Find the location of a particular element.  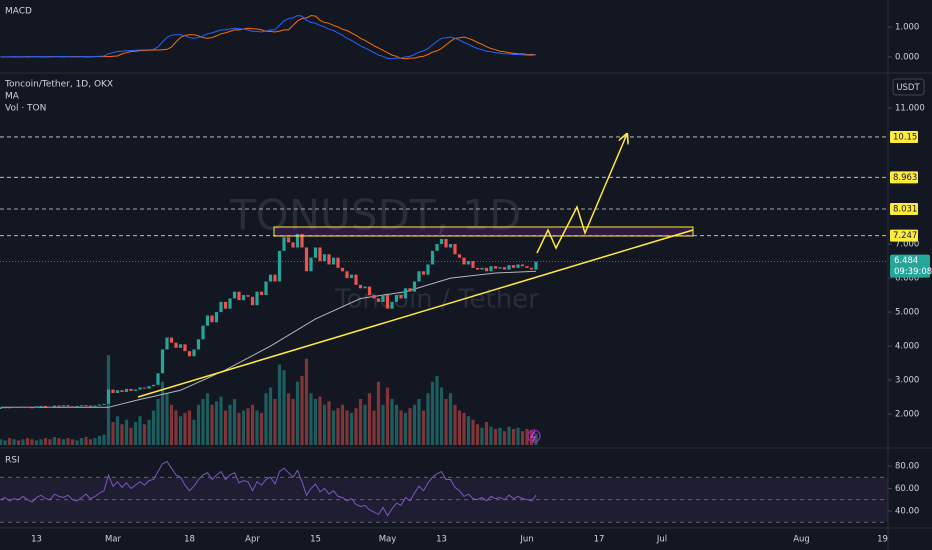

currency-button is located at coordinates (908, 87).